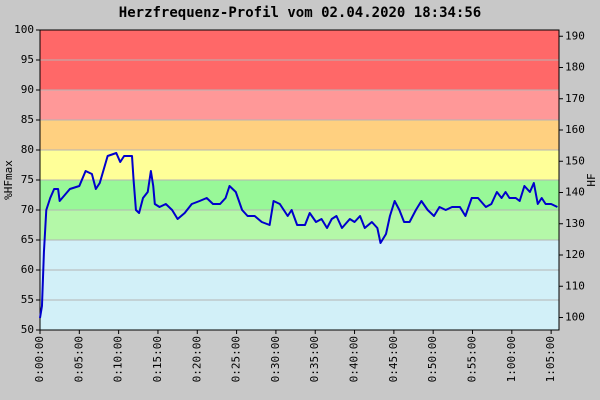 This screenshot has height=400, width=600. What do you see at coordinates (27, 149) in the screenshot?
I see `y-tick-label: 80` at bounding box center [27, 149].